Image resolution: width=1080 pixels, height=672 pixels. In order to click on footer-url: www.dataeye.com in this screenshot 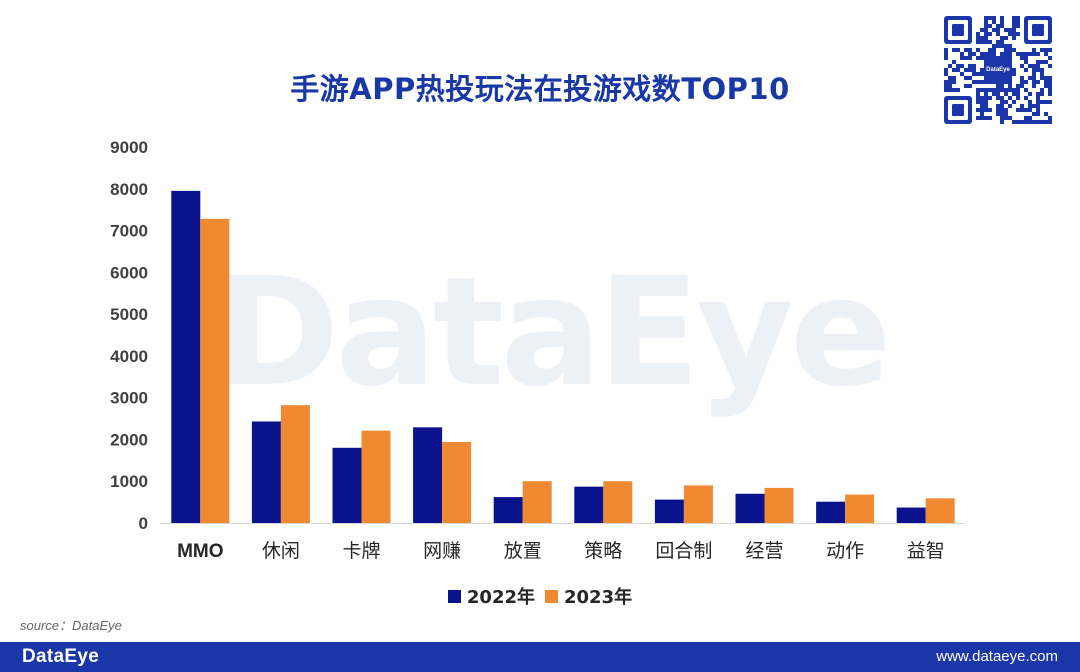, I will do `click(997, 656)`.